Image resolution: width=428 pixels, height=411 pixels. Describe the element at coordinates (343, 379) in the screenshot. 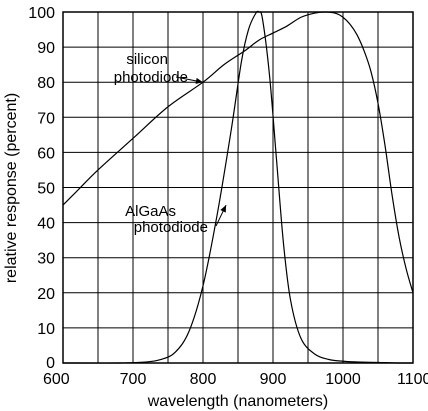

I see `x-tick-label: 1000` at that location.